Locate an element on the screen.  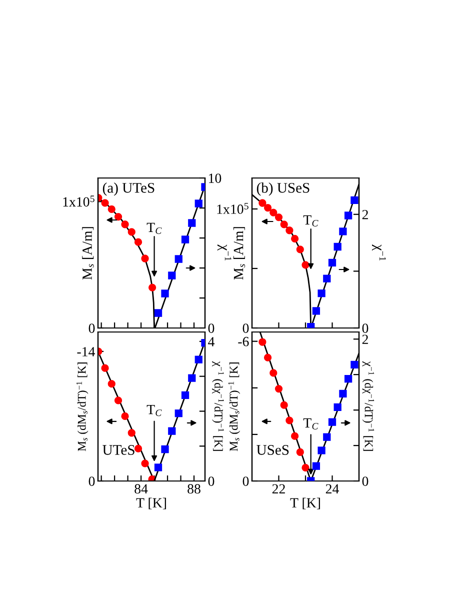
x-tick-label: 24 is located at coordinates (332, 489).